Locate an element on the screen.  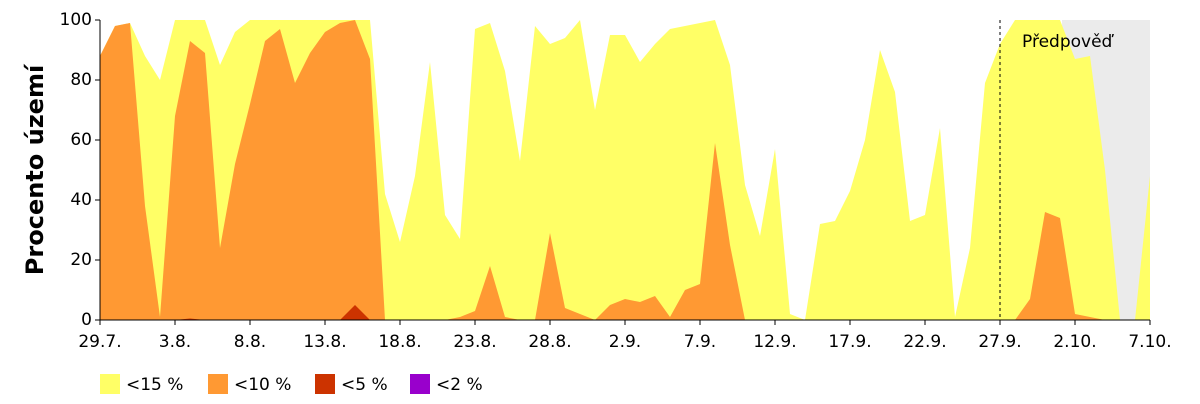
y-tick-label: 20 is located at coordinates (81, 260).